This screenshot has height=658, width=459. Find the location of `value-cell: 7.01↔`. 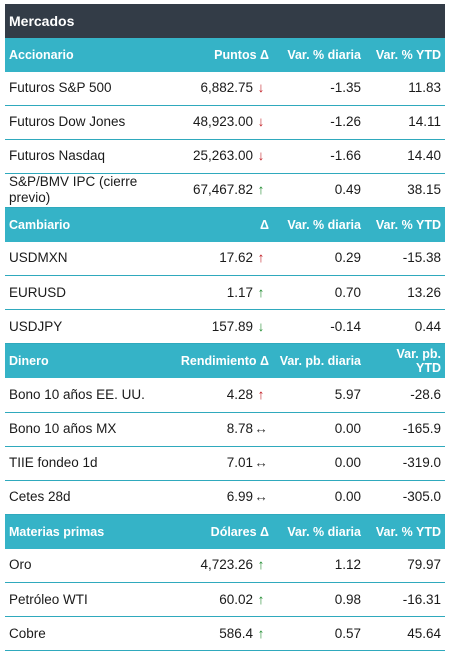

value-cell: 7.01↔ is located at coordinates (218, 463).